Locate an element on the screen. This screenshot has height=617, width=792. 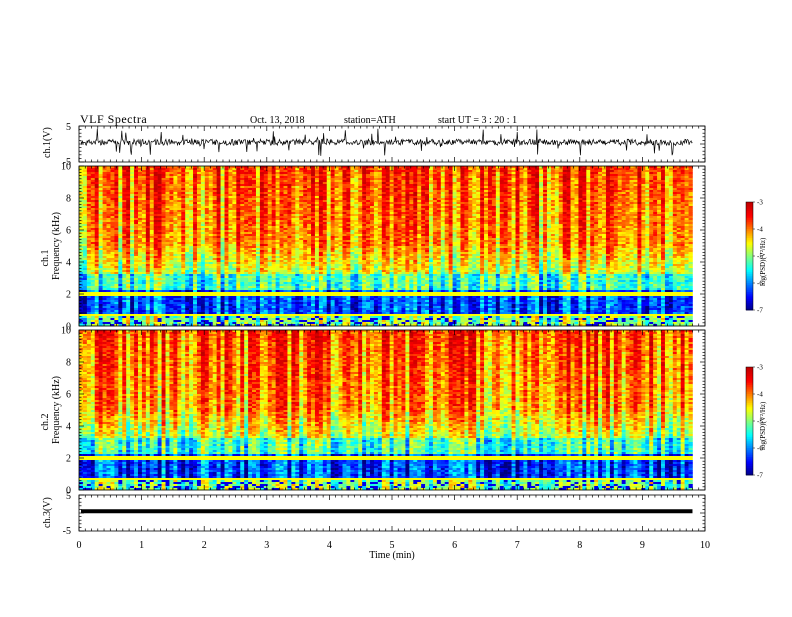
x-tick-label: 3 is located at coordinates (266, 545).